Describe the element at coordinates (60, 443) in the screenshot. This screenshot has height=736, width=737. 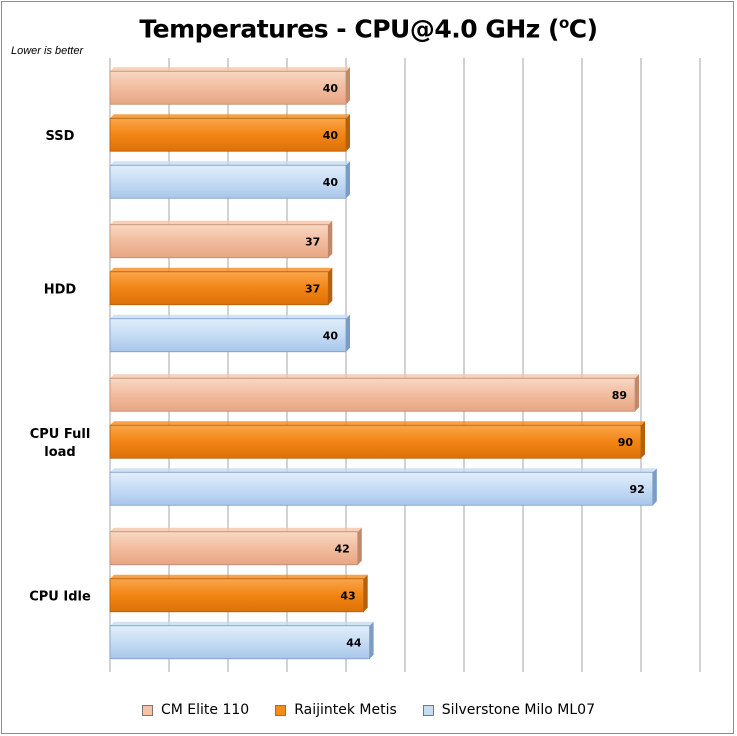
I see `category-label: CPU Full load` at that location.